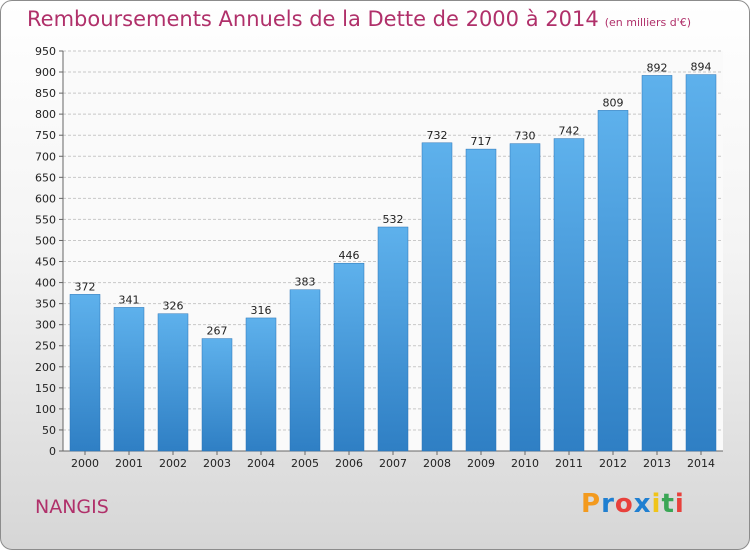 The height and width of the screenshot is (550, 750). I want to click on chart-subtitle: (en milliers d'€), so click(647, 22).